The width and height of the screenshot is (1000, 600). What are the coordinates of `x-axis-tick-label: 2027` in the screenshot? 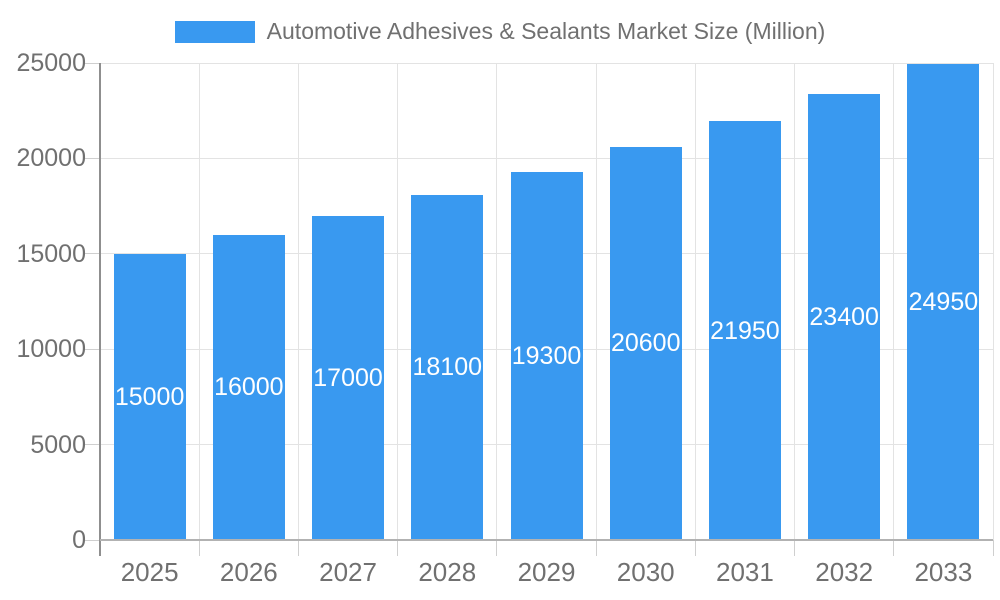 It's located at (348, 572).